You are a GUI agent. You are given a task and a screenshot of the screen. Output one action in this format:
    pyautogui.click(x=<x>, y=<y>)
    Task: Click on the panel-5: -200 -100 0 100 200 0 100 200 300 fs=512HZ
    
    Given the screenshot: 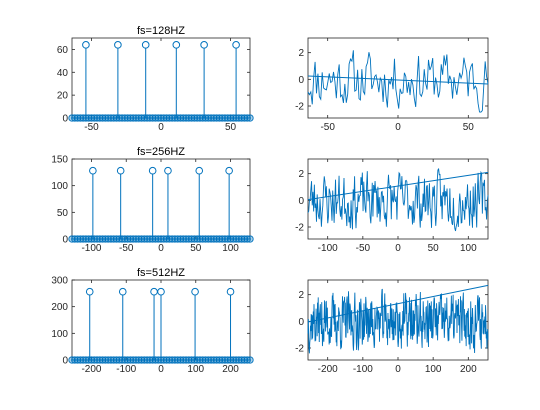 What is the action you would take?
    pyautogui.click(x=152, y=321)
    